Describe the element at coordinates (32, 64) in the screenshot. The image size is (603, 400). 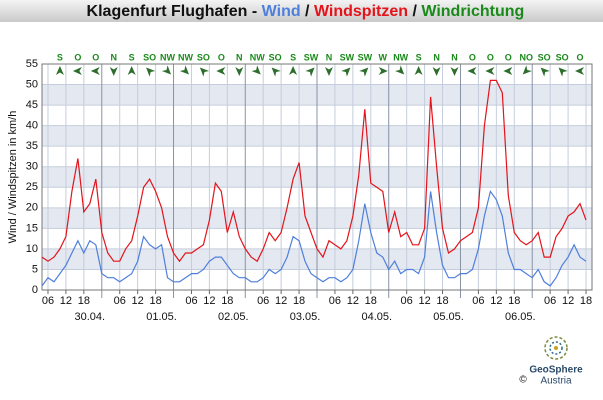
I see `y-tick-label: 55` at that location.